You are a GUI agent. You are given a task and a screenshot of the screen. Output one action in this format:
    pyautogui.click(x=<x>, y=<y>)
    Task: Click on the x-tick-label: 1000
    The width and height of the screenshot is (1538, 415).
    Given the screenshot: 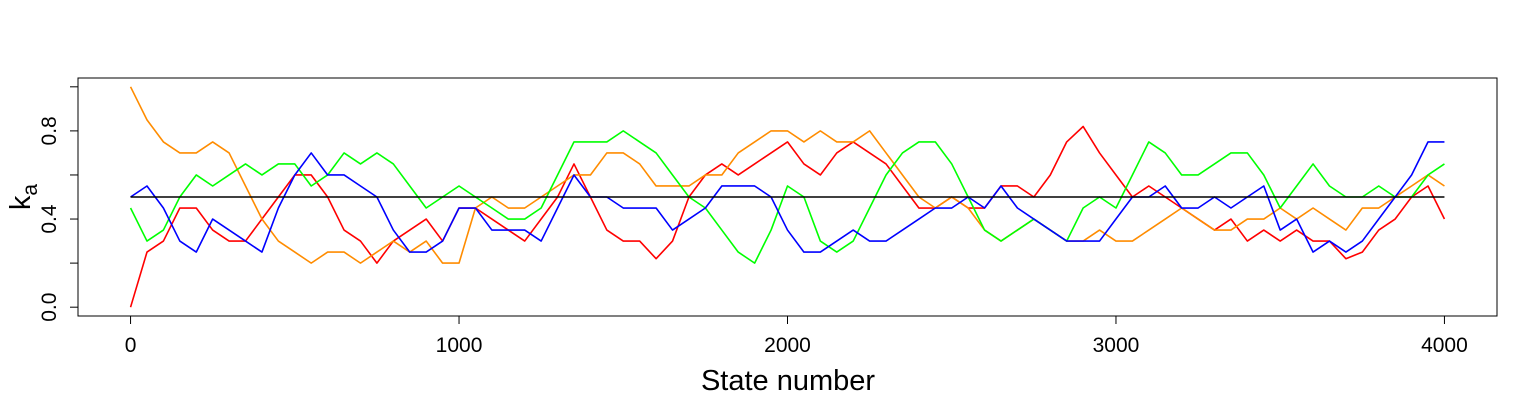 What is the action you would take?
    pyautogui.click(x=459, y=345)
    